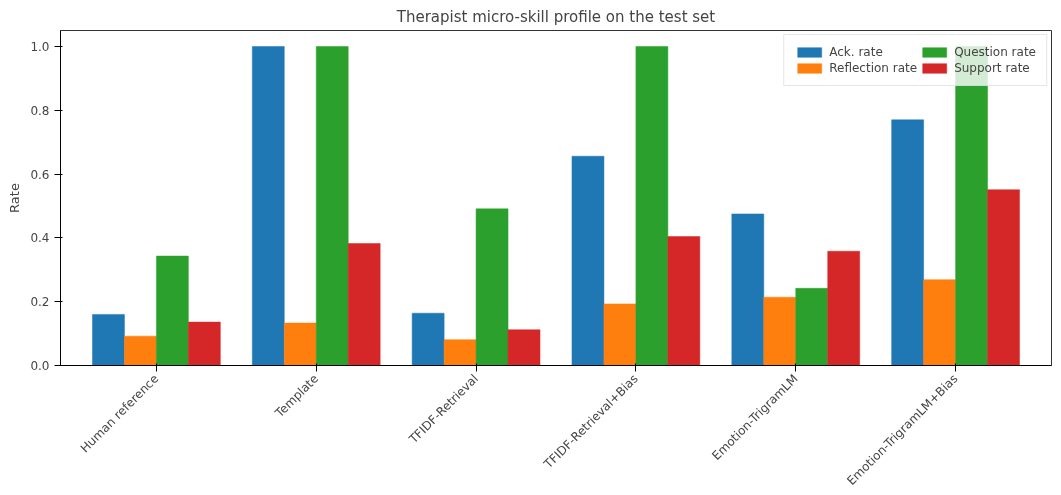  I want to click on y-tick-label: 0.8, so click(40, 110).